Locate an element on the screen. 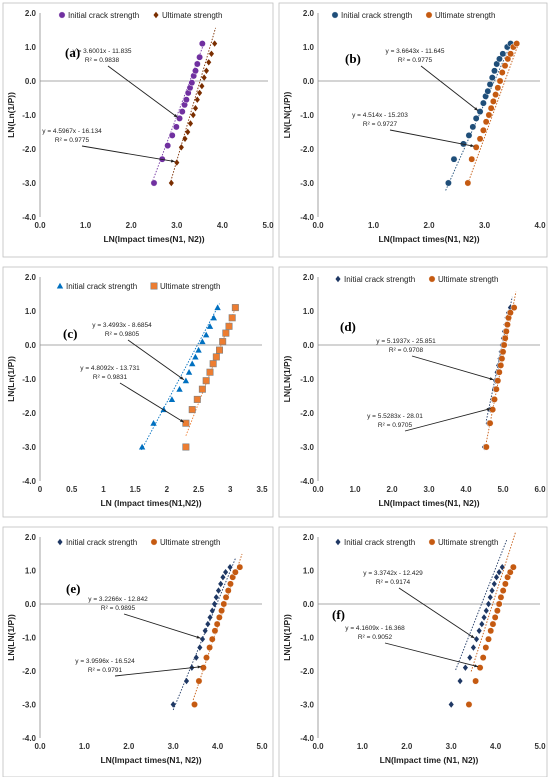 The height and width of the screenshot is (777, 550). x-tick-label: 6.0 is located at coordinates (540, 489).